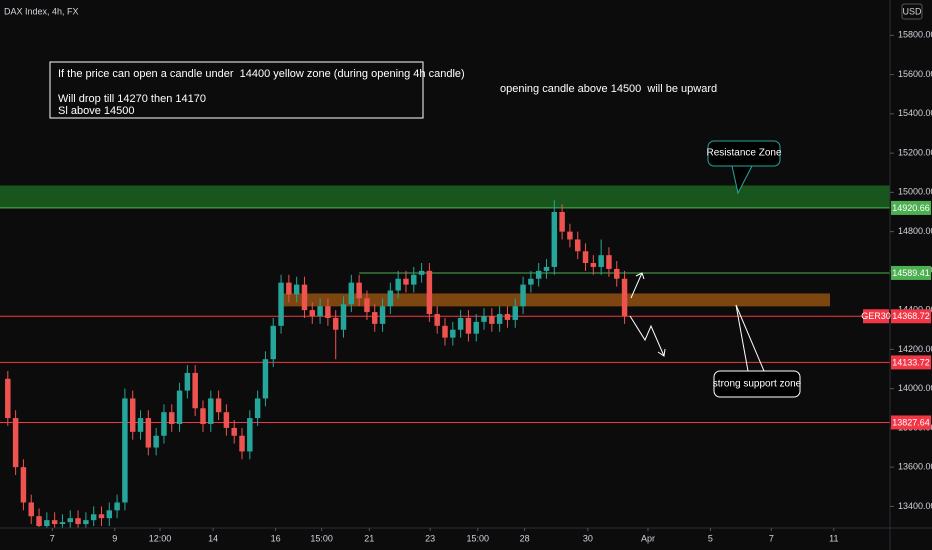 This screenshot has width=932, height=550. What do you see at coordinates (96, 111) in the screenshot?
I see `note-line: Sl above 14500` at bounding box center [96, 111].